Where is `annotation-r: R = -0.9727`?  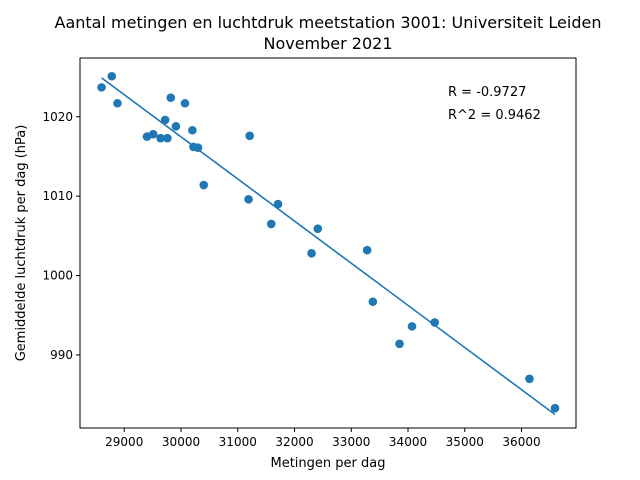 annotation-r: R = -0.9727 is located at coordinates (487, 92).